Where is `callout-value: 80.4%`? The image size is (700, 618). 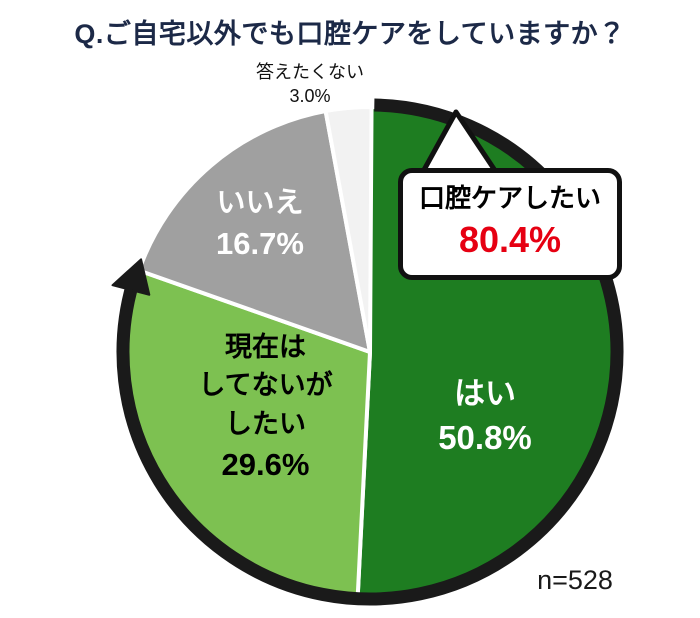 callout-value: 80.4% is located at coordinates (510, 240).